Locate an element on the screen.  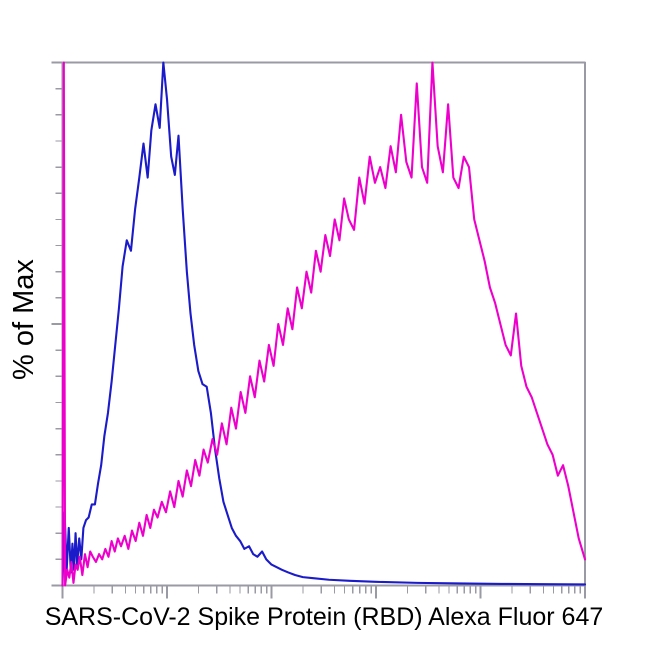
y-axis-title: % of Max is located at coordinates (24, 319).